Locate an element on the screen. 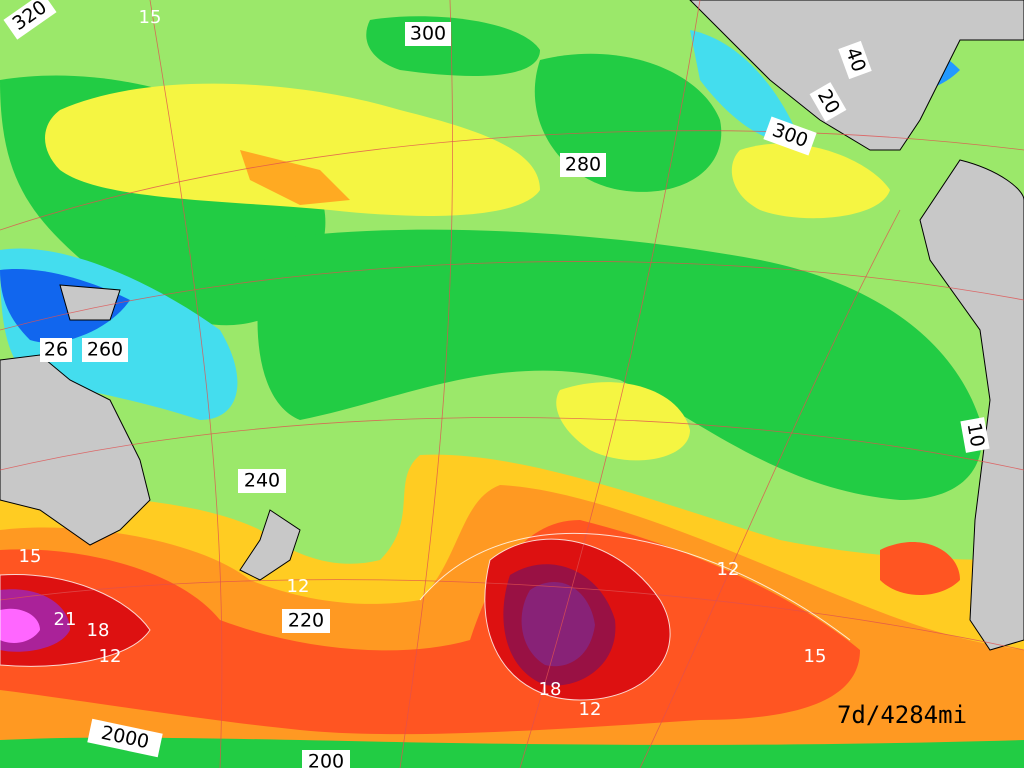 This screenshot has width=1024, height=768. contour-label: 21 is located at coordinates (65, 619).